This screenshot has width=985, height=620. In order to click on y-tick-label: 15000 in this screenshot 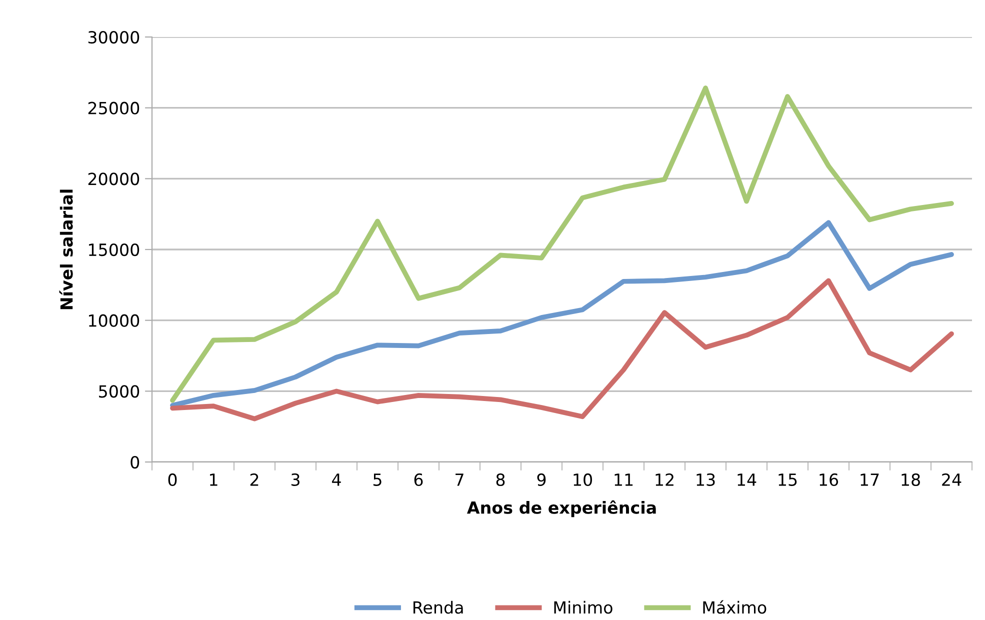, I will do `click(114, 249)`.